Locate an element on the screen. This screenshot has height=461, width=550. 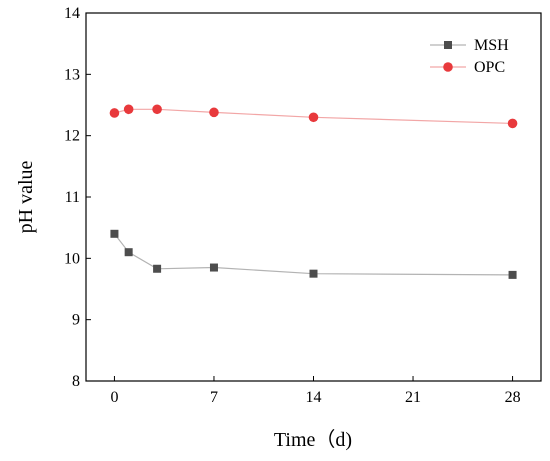
x-tick-label: 7 is located at coordinates (214, 397).